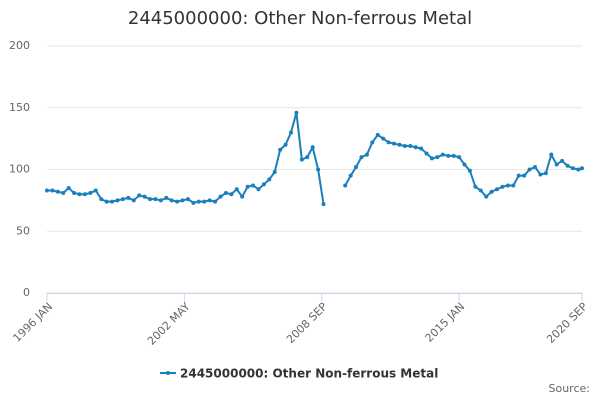 This screenshot has width=600, height=400. I want to click on x-tick-label: 2015 JAN, so click(445, 322).